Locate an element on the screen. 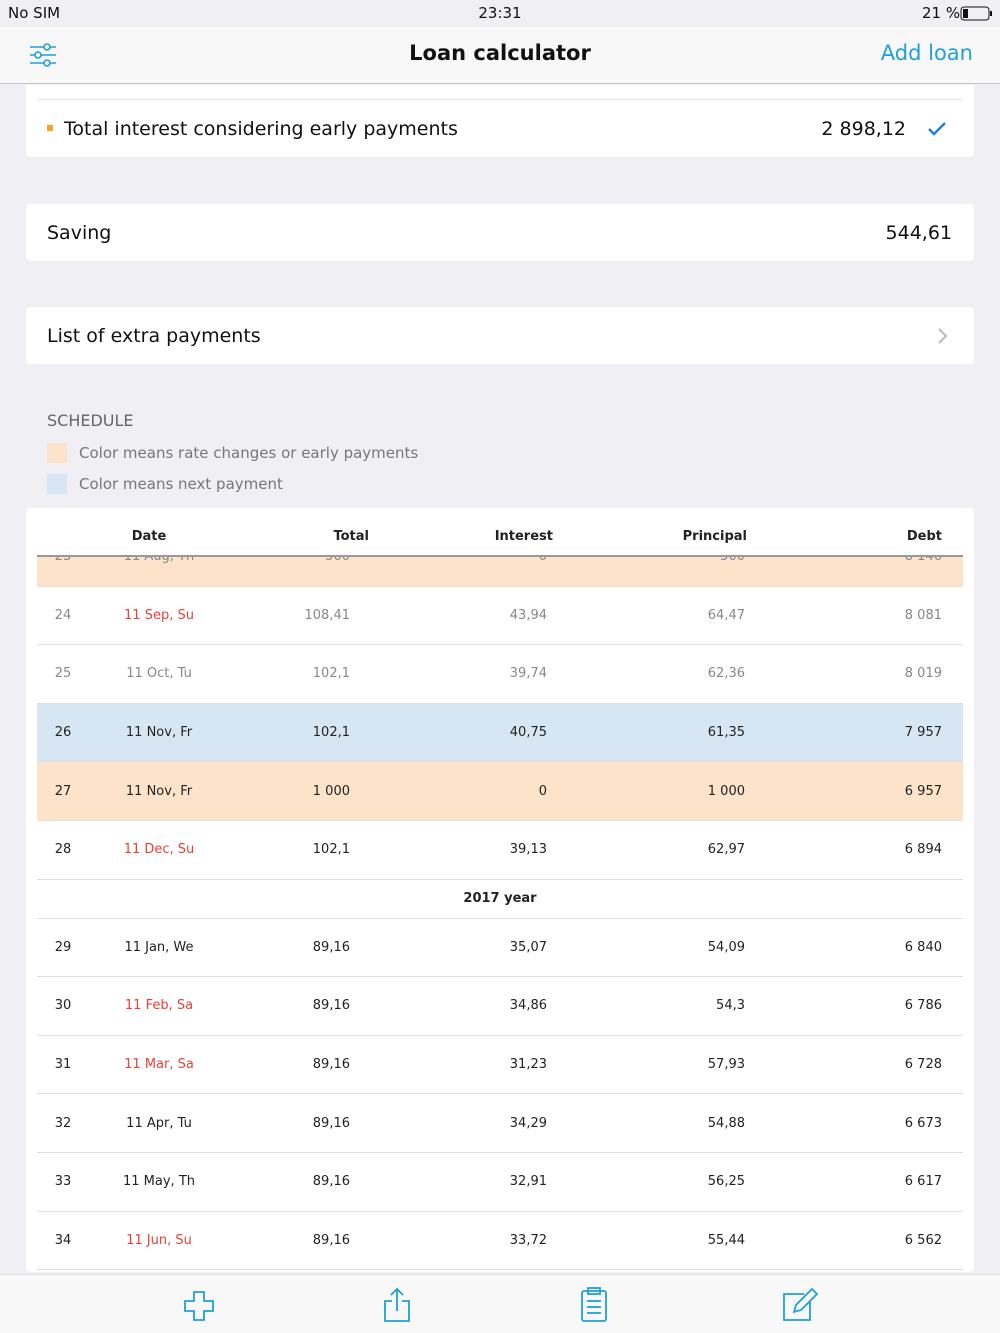 The image size is (1000, 1333). cell-interest: 40,75 is located at coordinates (528, 733).